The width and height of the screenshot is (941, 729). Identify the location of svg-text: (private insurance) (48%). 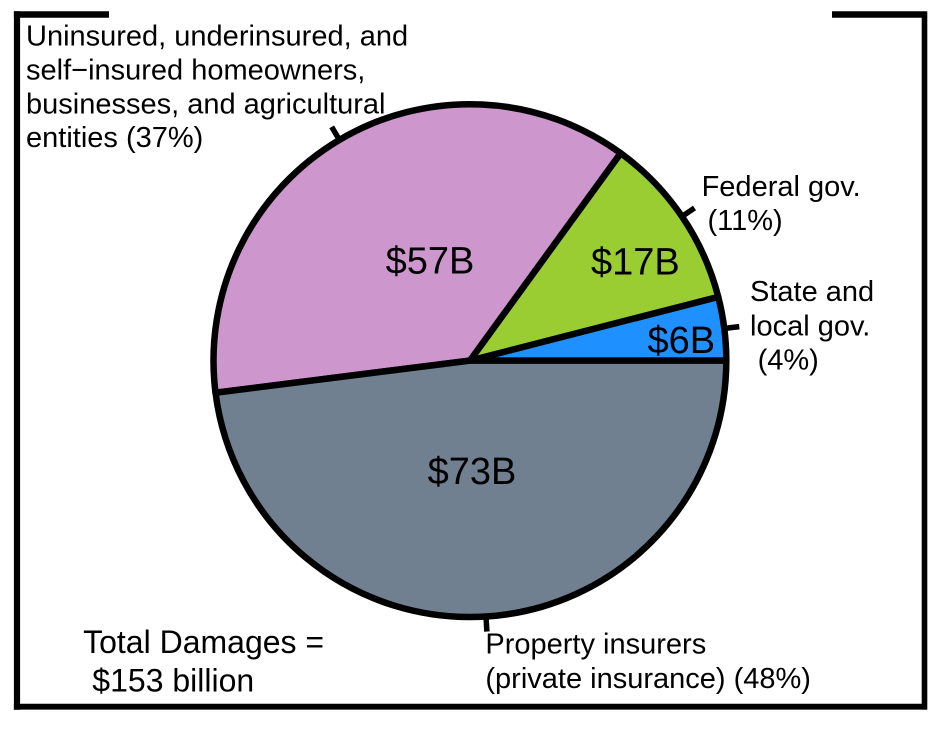
(648, 679).